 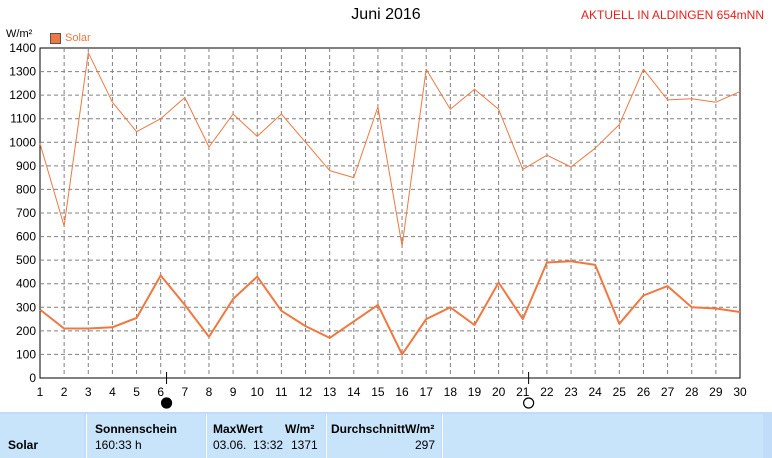 I want to click on x-tick-label: 19, so click(x=475, y=392).